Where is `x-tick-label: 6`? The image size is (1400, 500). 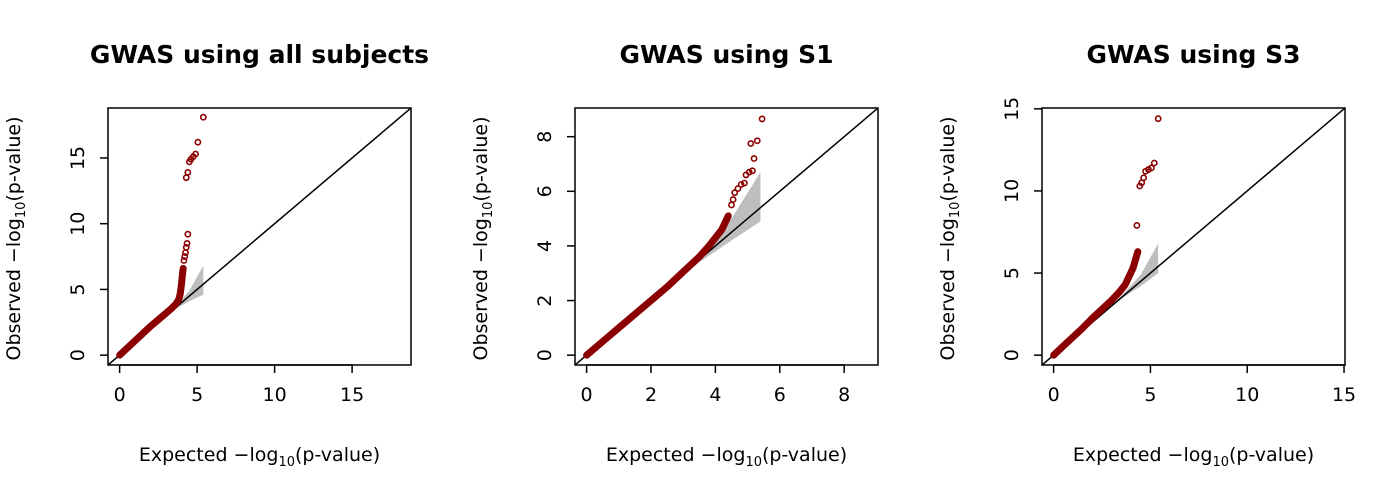
x-tick-label: 6 is located at coordinates (780, 395).